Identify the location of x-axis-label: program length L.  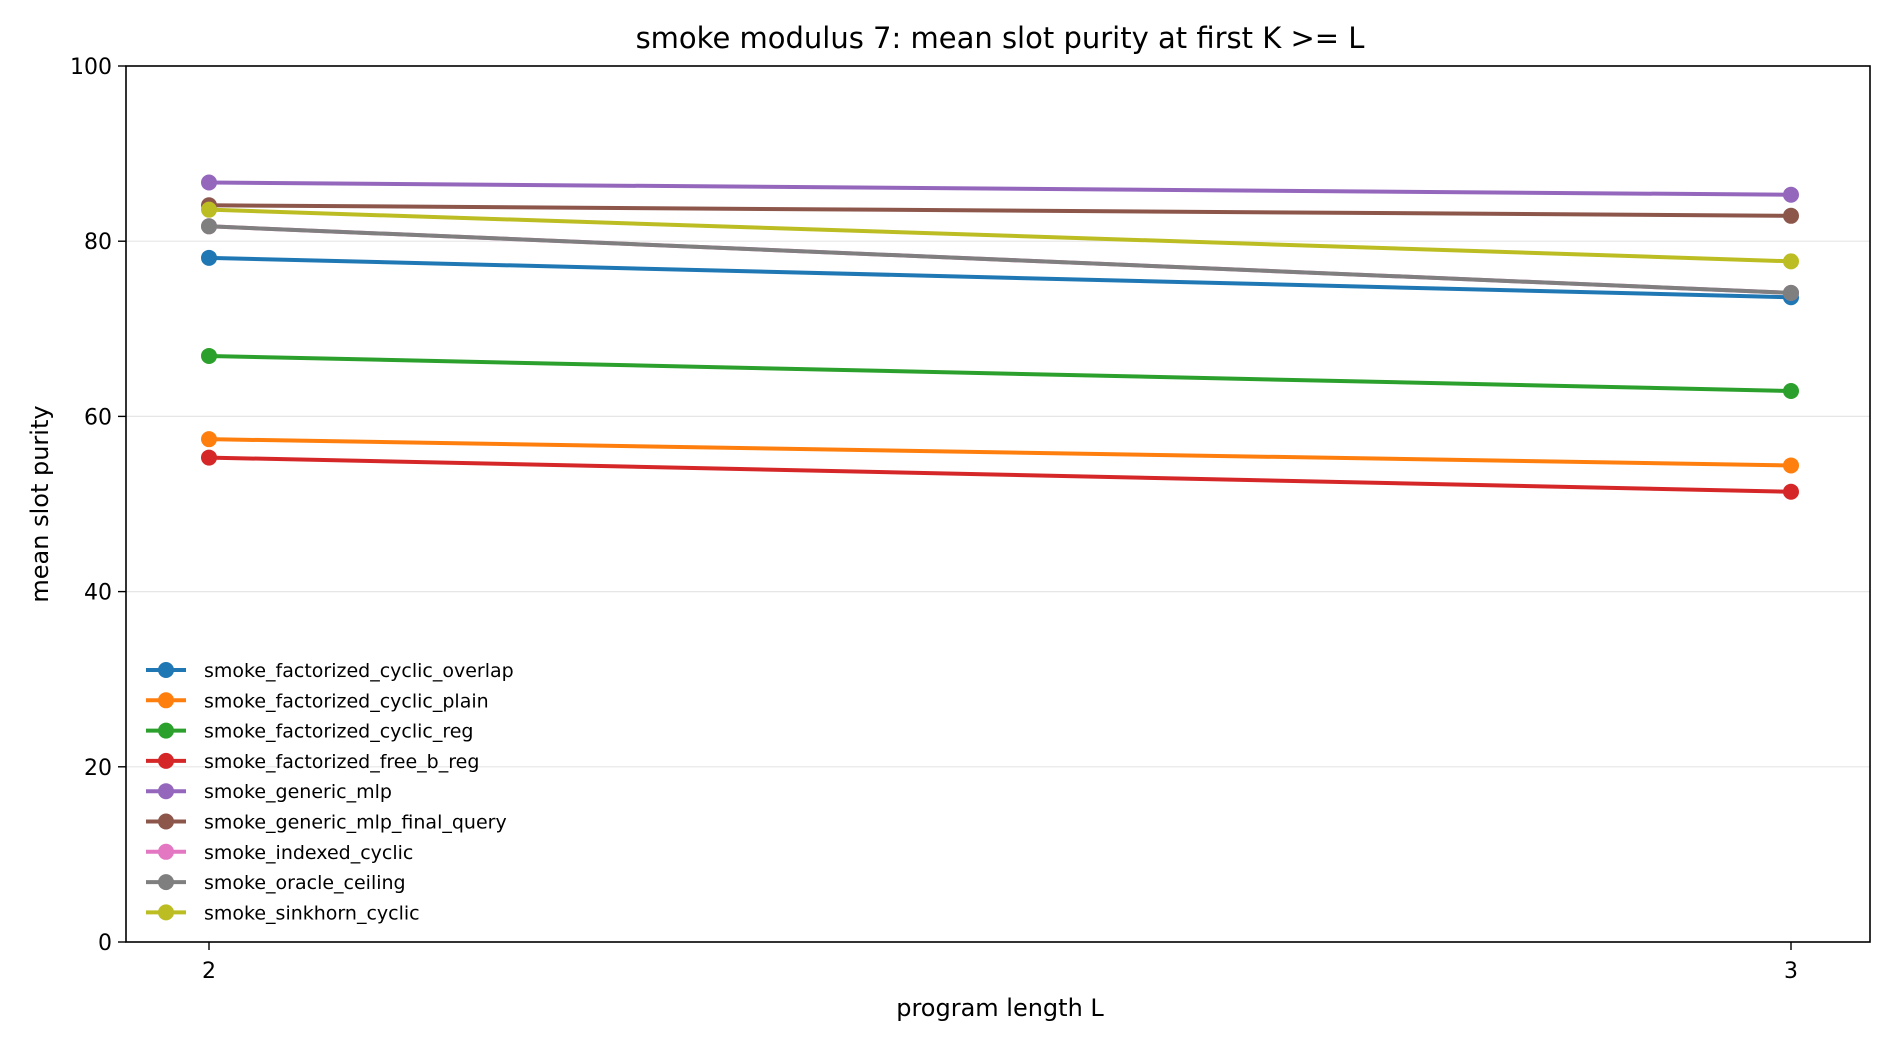
(1000, 1008).